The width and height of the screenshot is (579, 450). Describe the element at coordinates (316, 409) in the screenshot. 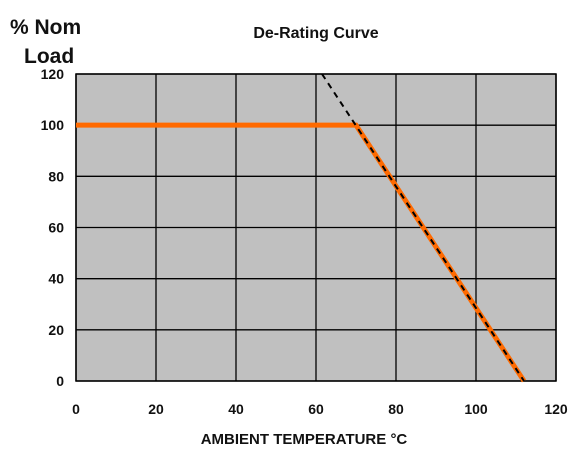

I see `x-tick-label: 60` at that location.